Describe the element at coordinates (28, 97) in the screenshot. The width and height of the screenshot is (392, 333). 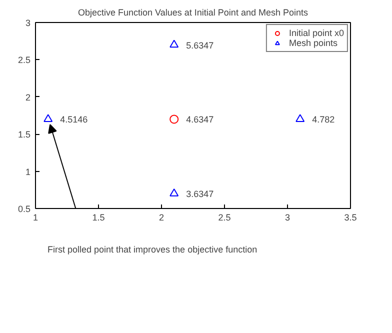
I see `y-tick-label: 2` at that location.